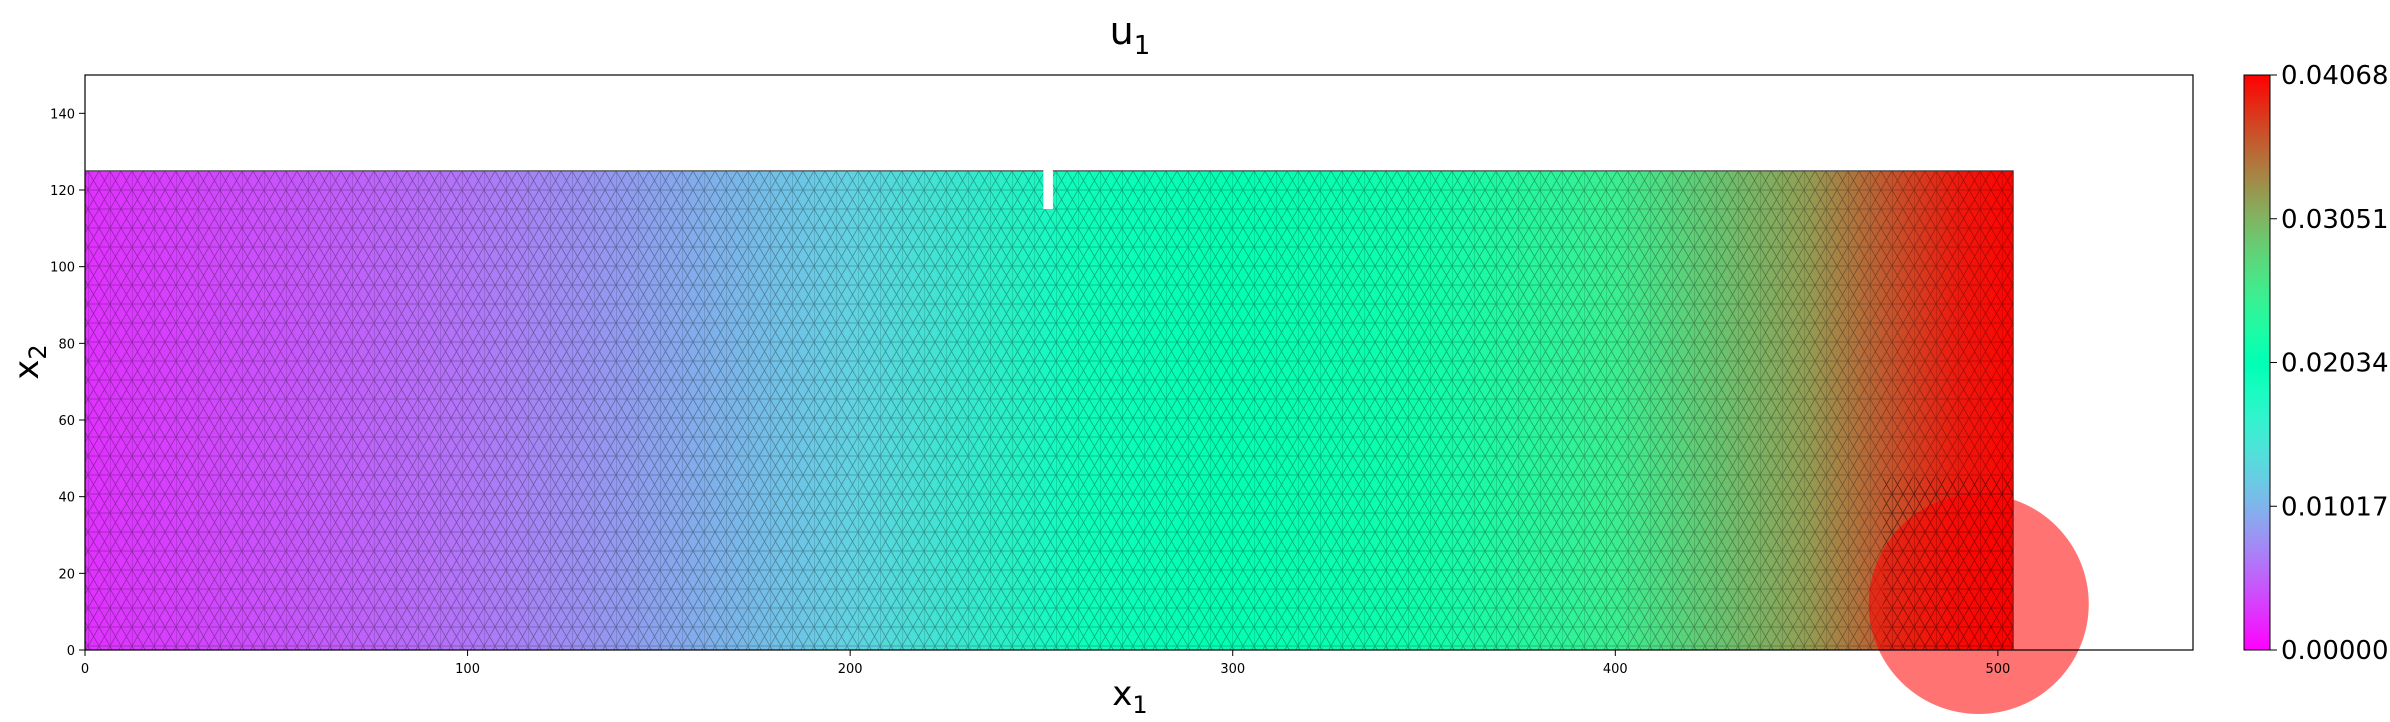  What do you see at coordinates (29, 361) in the screenshot?
I see `y-axis-label: x2` at bounding box center [29, 361].